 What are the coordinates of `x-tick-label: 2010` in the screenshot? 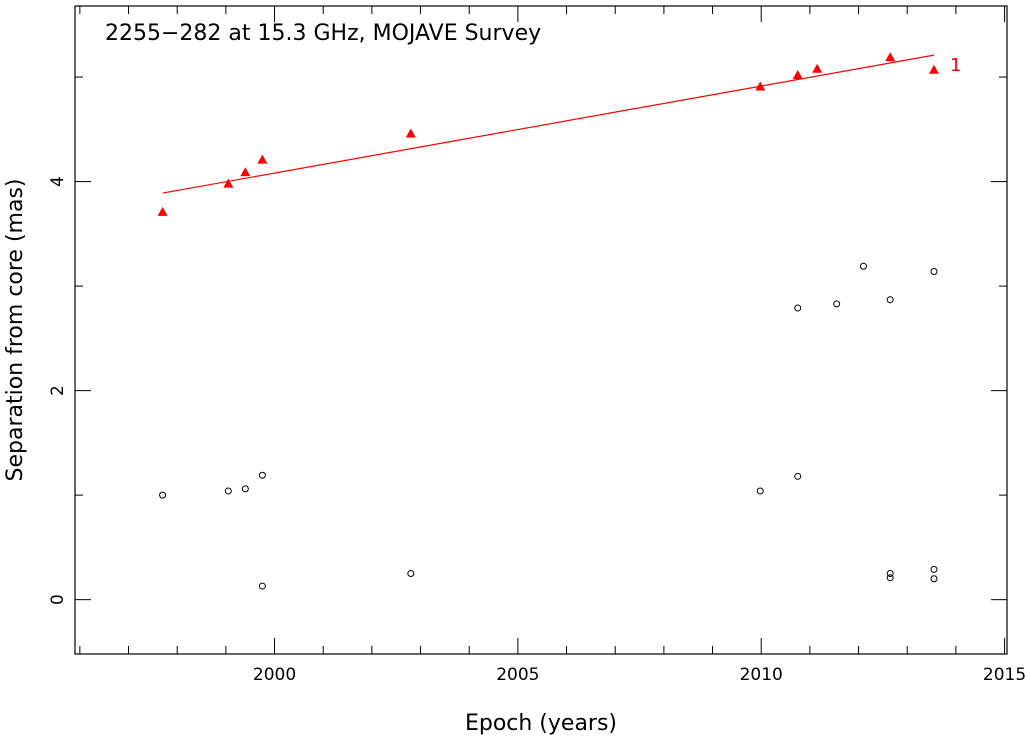 It's located at (761, 675).